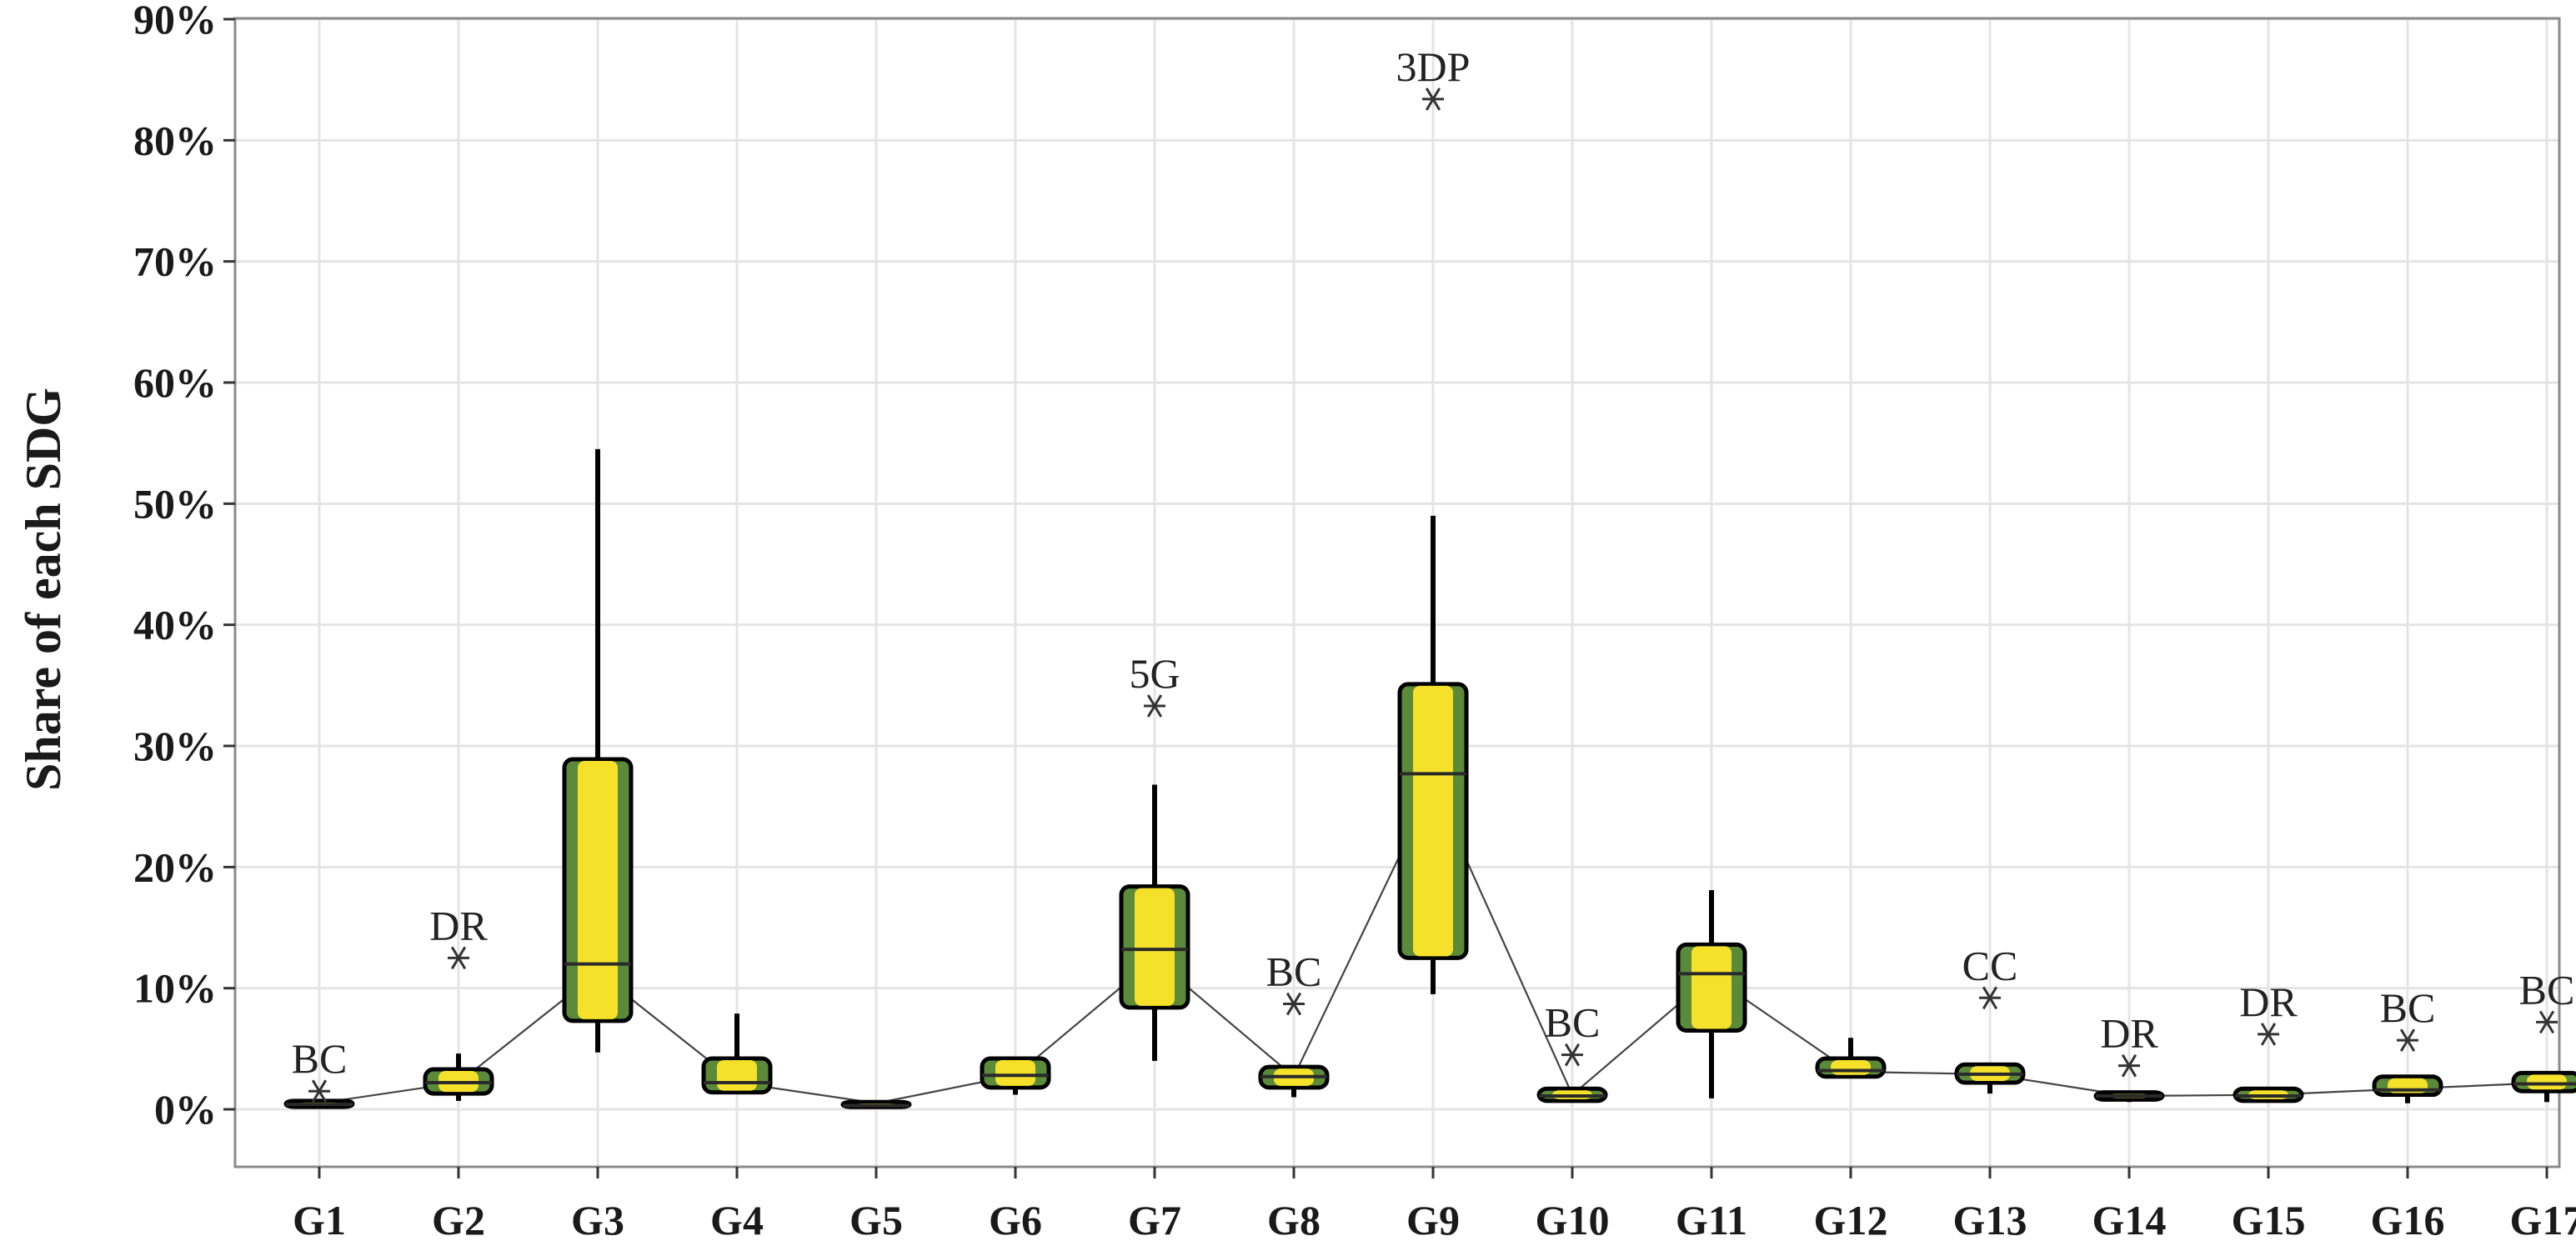 This screenshot has width=2576, height=1256. I want to click on x-tick-label: G4, so click(737, 1220).